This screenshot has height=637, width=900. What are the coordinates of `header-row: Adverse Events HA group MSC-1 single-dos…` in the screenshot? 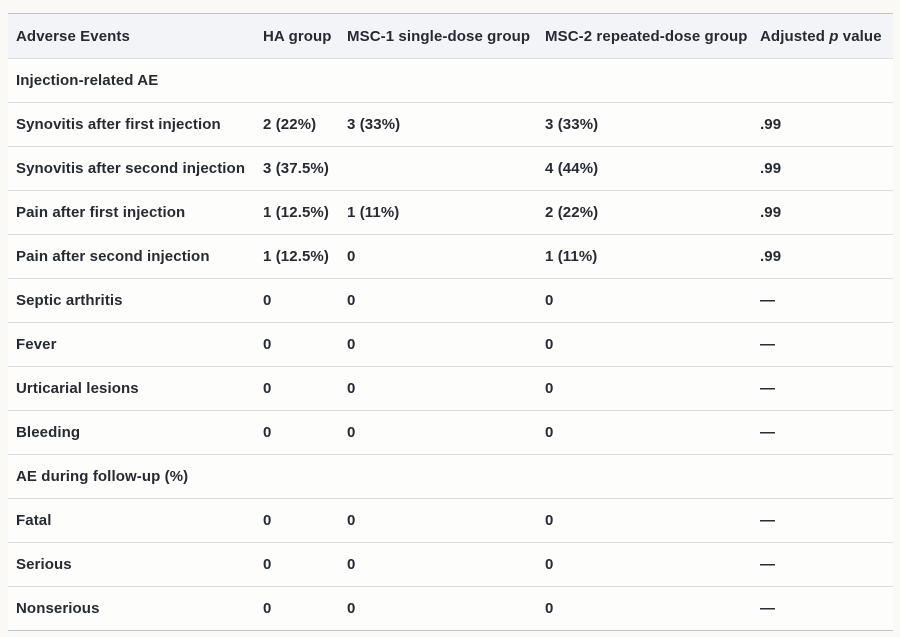 It's located at (450, 36).